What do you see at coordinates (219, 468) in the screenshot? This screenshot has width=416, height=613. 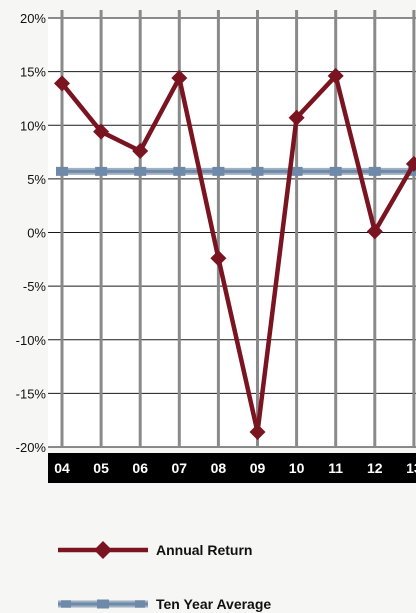 I see `x-tick-label: 08` at bounding box center [219, 468].